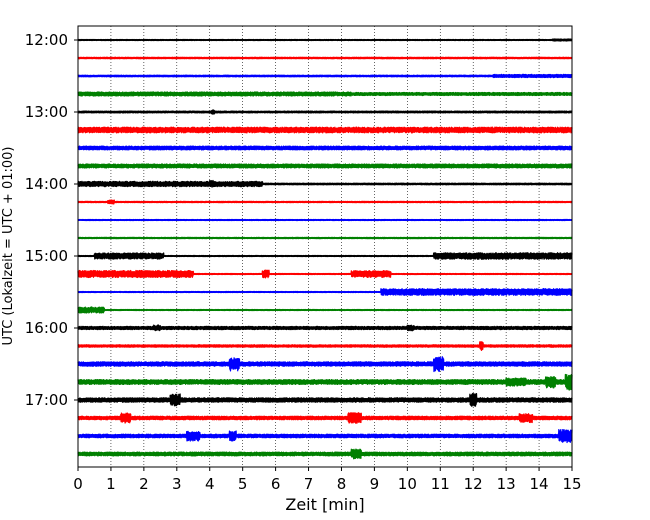  I want to click on x-tick-label: 4, so click(210, 484).